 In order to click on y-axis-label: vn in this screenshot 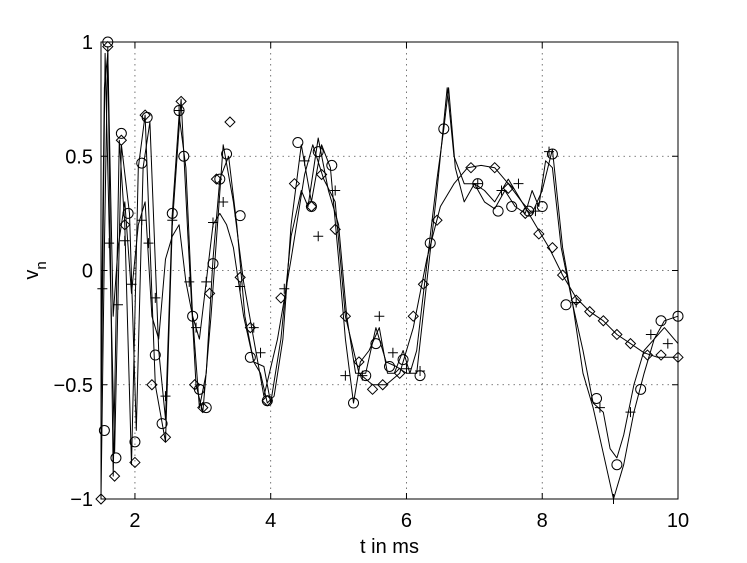, I will do `click(35, 270)`.